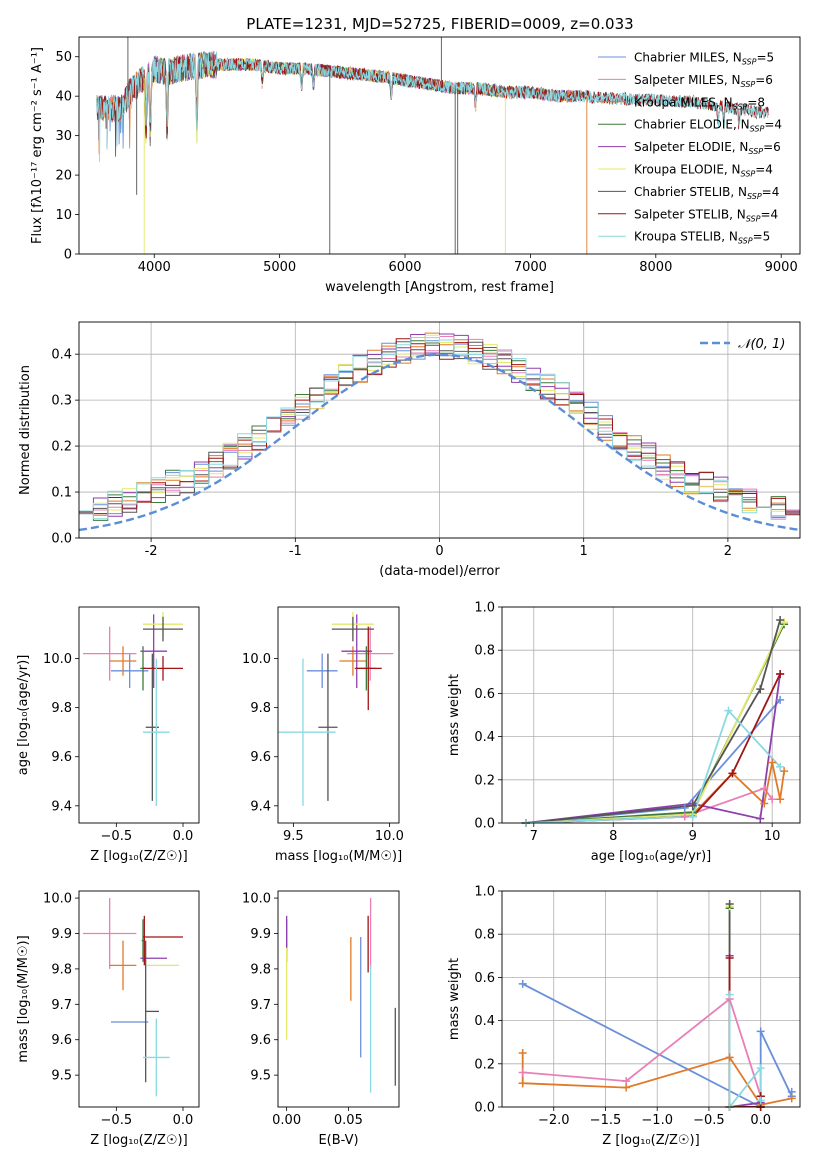 The width and height of the screenshot is (819, 1170). What do you see at coordinates (454, 999) in the screenshot?
I see `y-axis-label: mass weight` at bounding box center [454, 999].